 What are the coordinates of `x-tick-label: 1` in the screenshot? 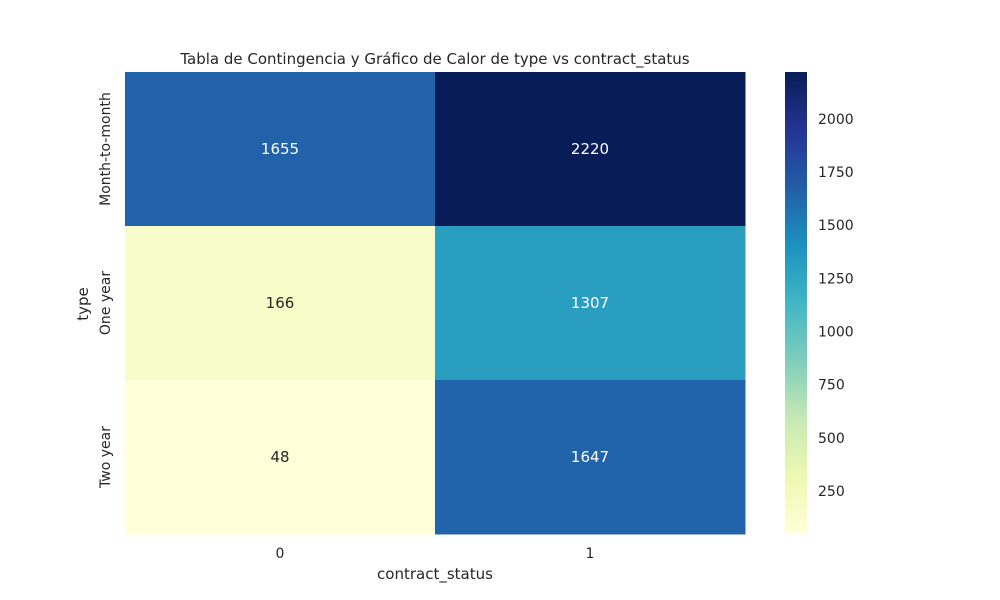 It's located at (590, 554).